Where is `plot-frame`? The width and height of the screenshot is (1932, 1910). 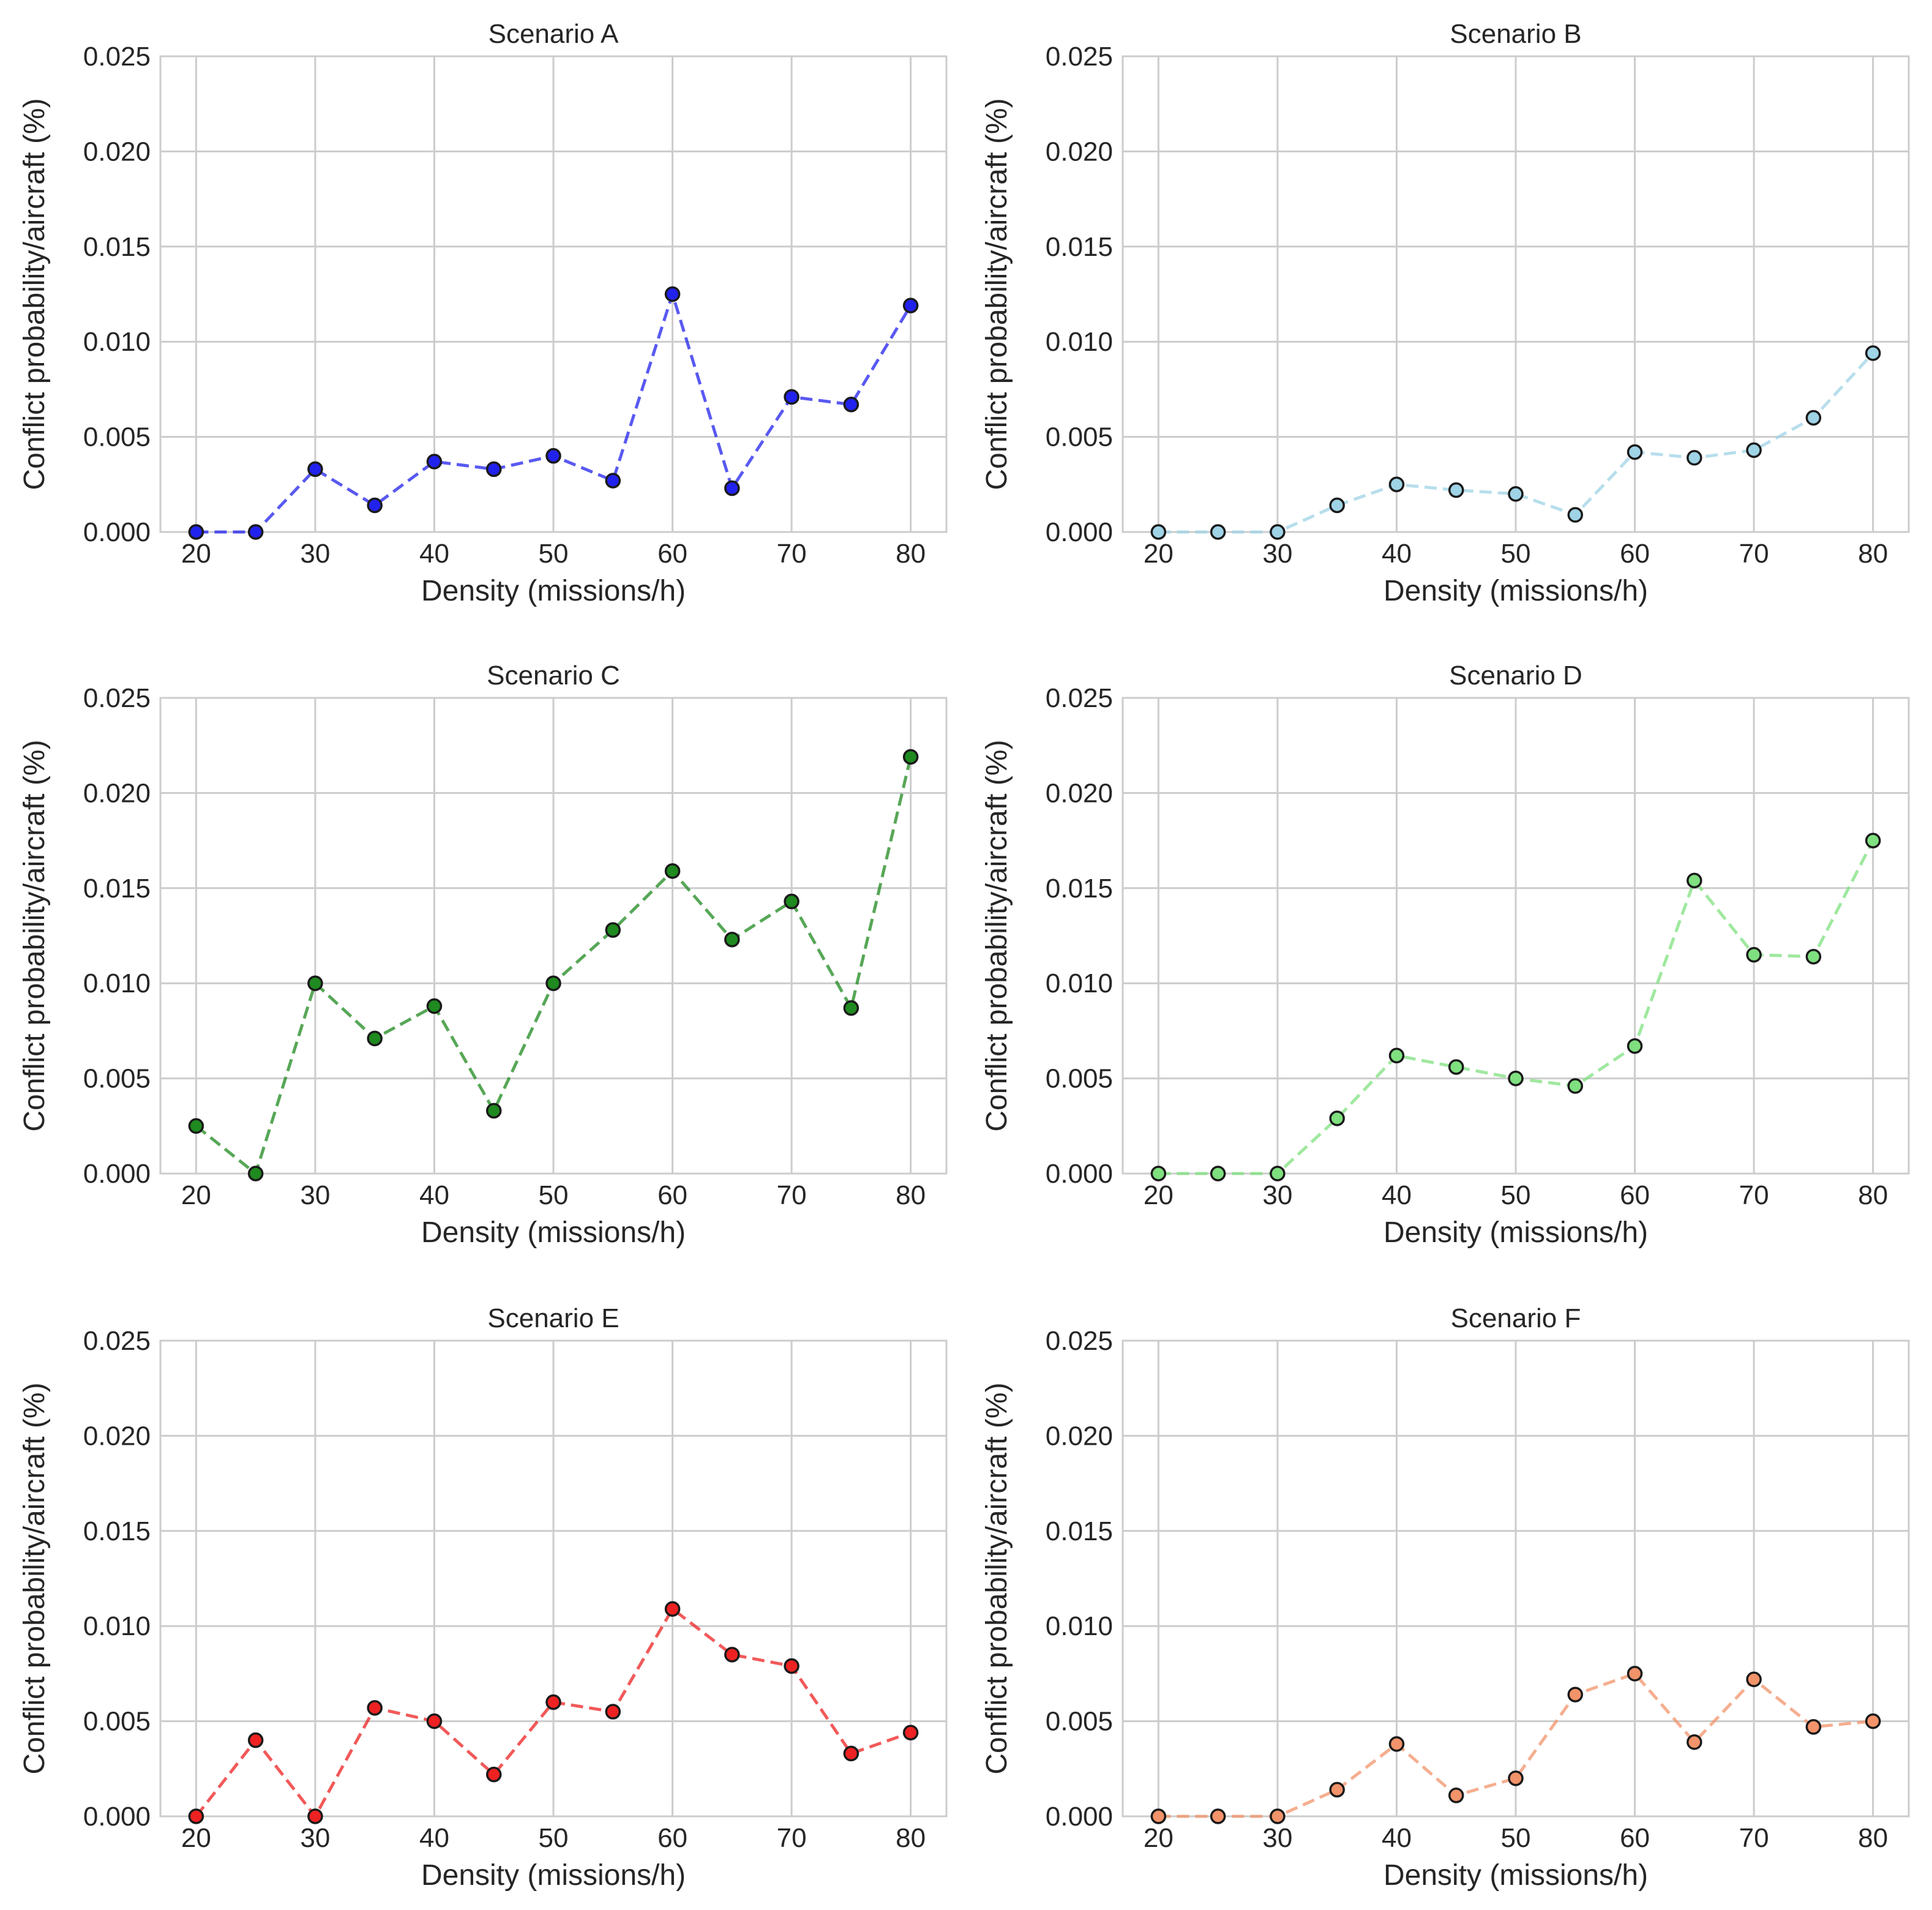
plot-frame is located at coordinates (553, 294).